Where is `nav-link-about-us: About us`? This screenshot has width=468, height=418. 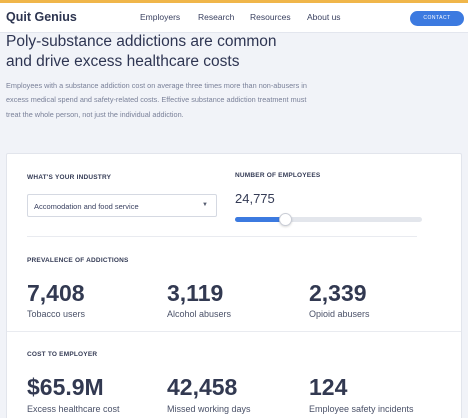
nav-link-about-us: About us is located at coordinates (324, 17).